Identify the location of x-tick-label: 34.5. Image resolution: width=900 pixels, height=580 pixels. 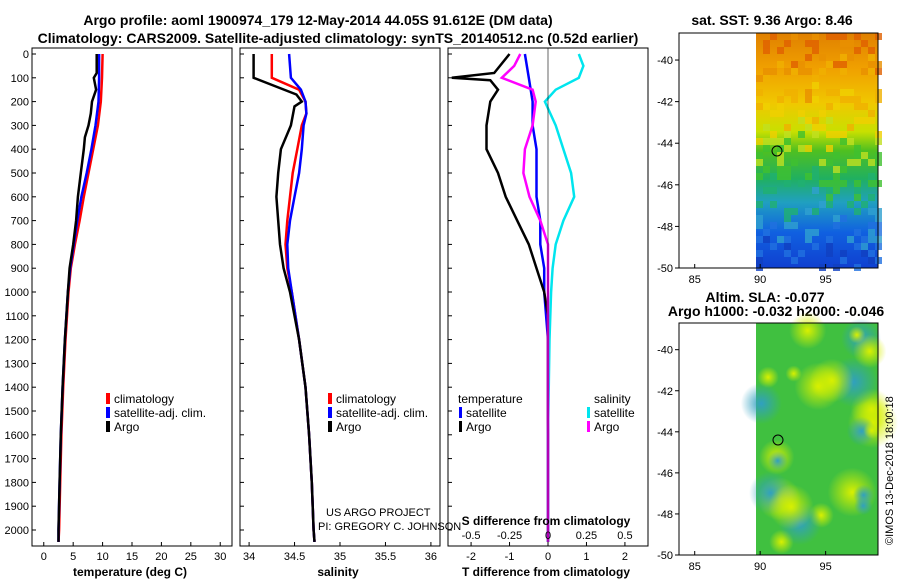
(294, 557).